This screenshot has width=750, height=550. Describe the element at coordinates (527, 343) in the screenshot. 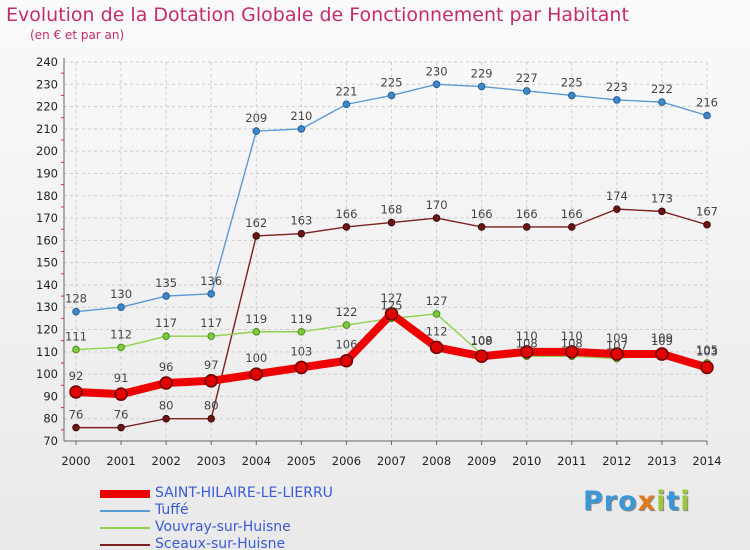

I see `data-label-vouvray-sur-huisne: 108` at that location.